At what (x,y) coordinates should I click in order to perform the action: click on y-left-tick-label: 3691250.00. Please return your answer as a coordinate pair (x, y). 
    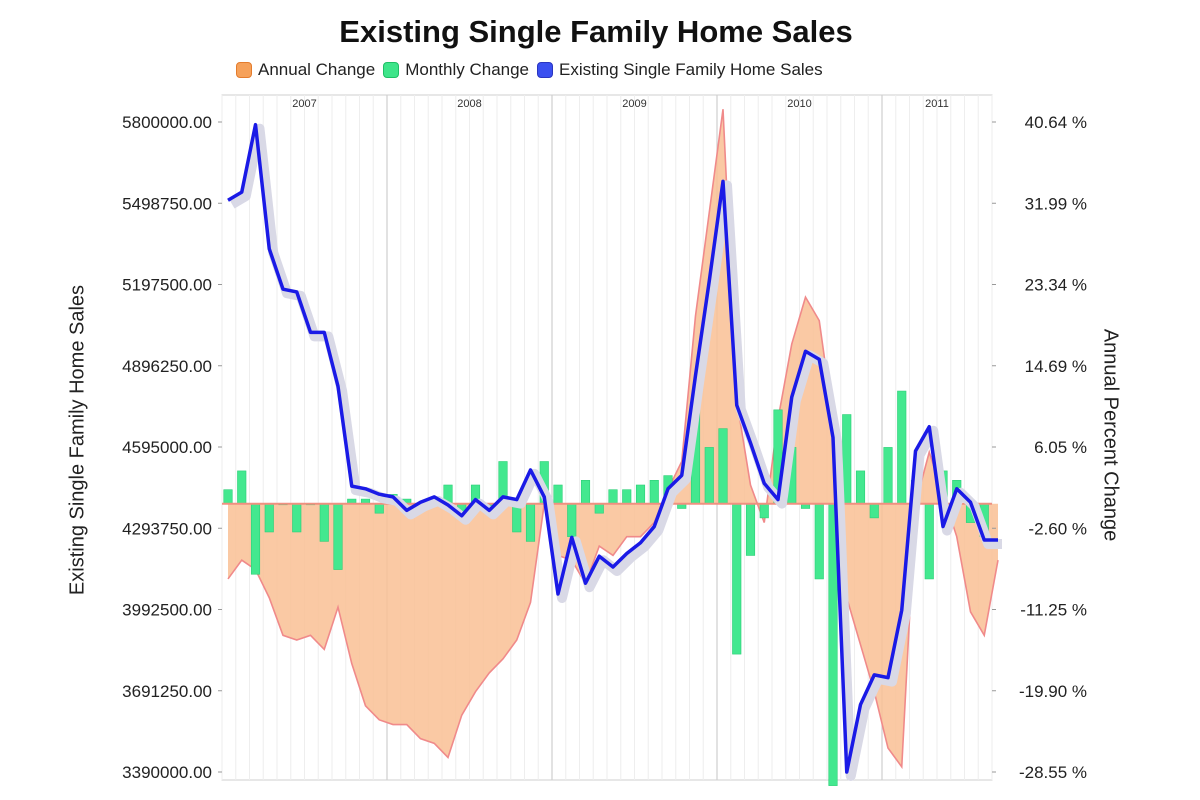
    Looking at the image, I should click on (167, 691).